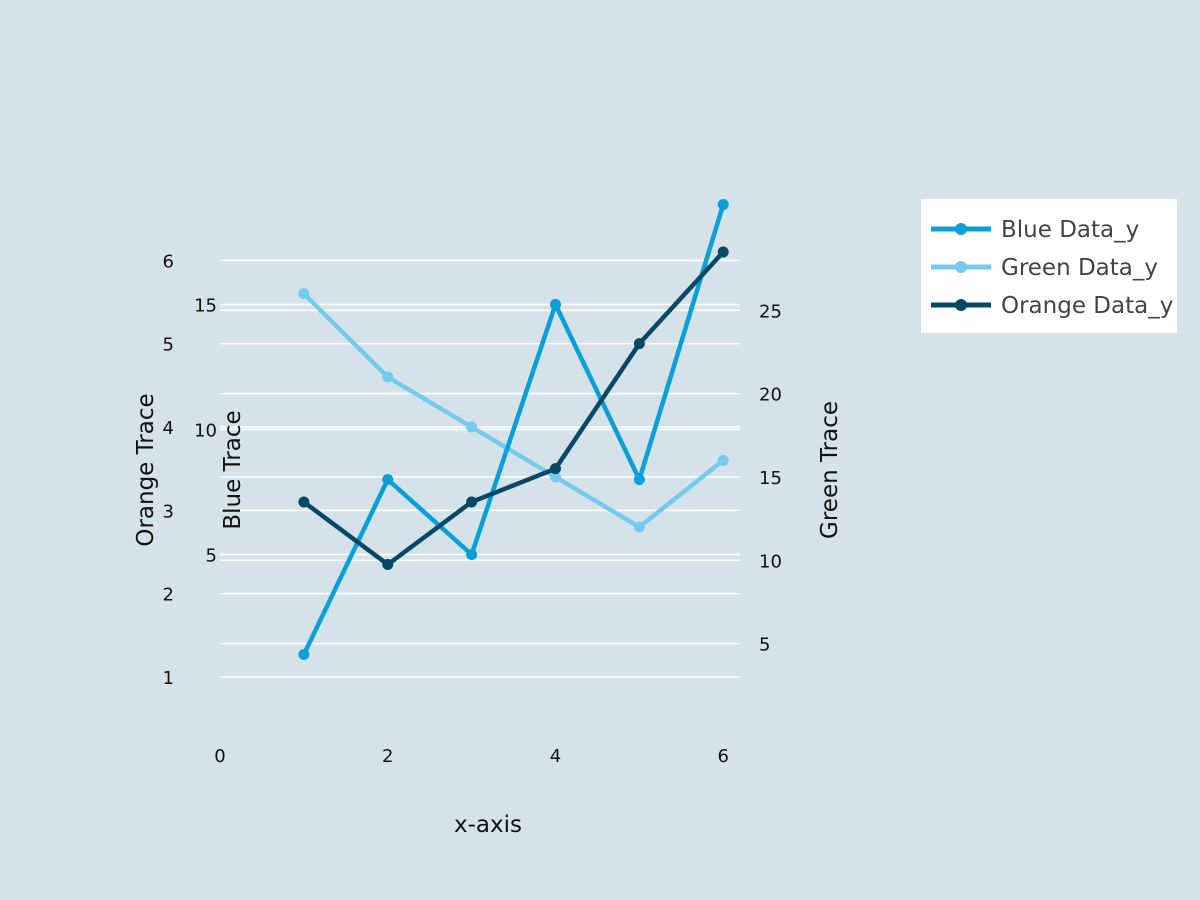 This screenshot has height=900, width=1200. What do you see at coordinates (211, 556) in the screenshot?
I see `blue-tick-label-0: 5` at bounding box center [211, 556].